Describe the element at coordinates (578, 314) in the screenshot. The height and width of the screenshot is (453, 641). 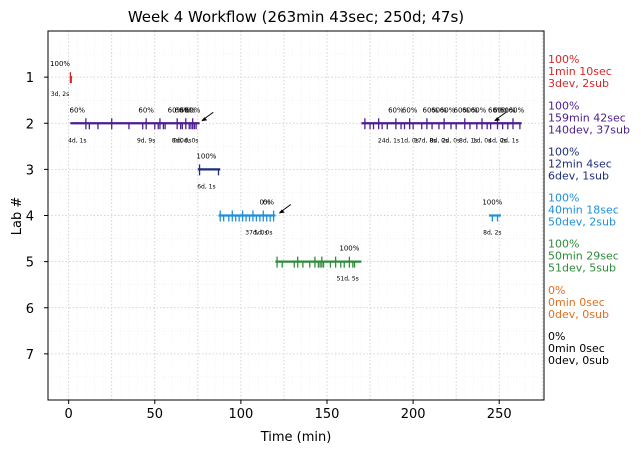
I see `lane-6-summary-line: 0dev, 0sub` at that location.